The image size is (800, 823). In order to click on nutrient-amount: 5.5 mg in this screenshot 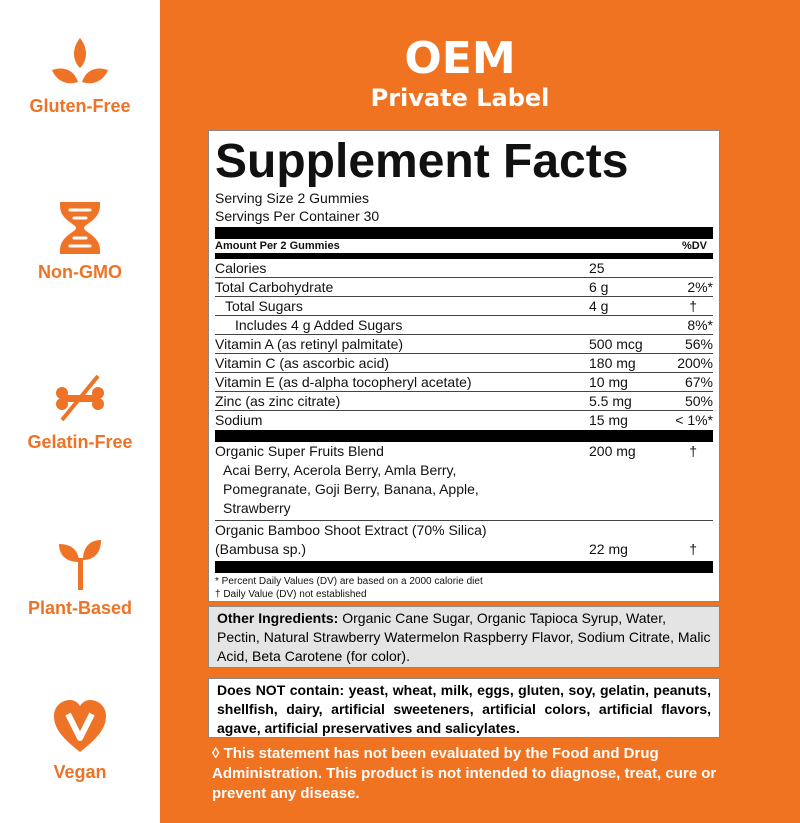, I will do `click(610, 401)`.